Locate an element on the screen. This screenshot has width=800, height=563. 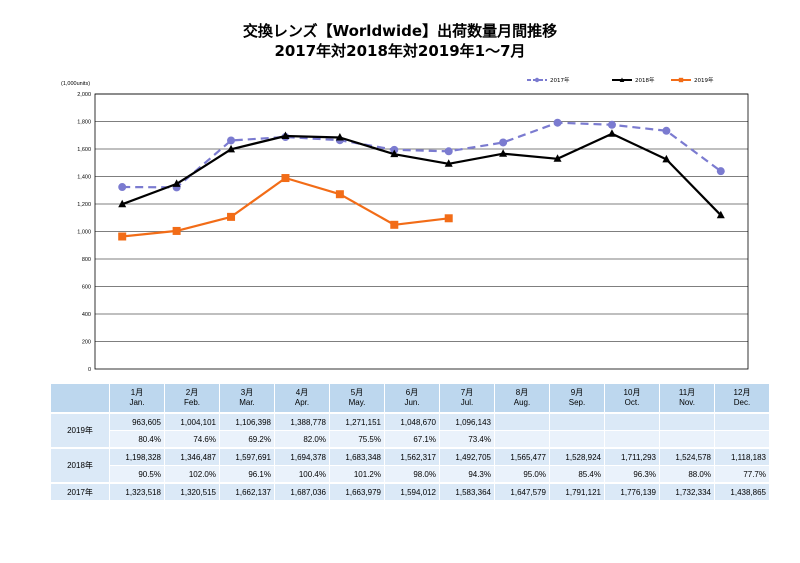
y-tick-label: 1,000 is located at coordinates (84, 233).